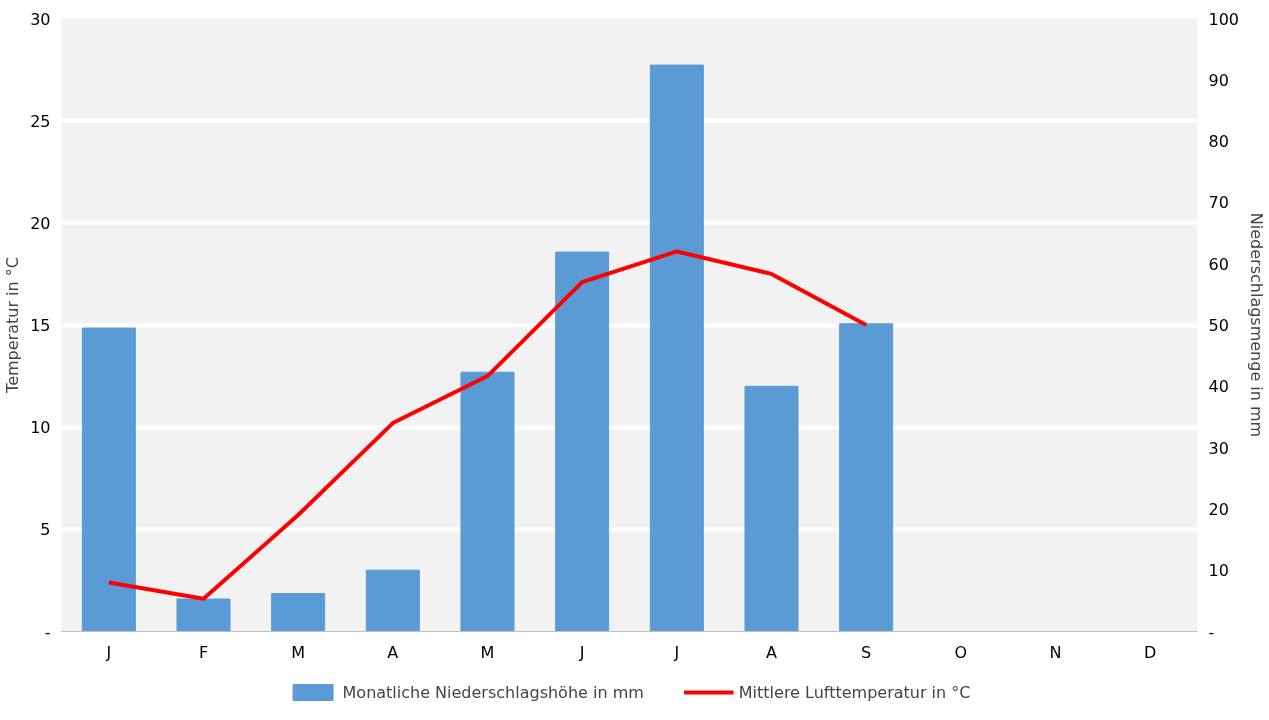  I want to click on y-axis-title: Temperatur in °C, so click(13, 325).